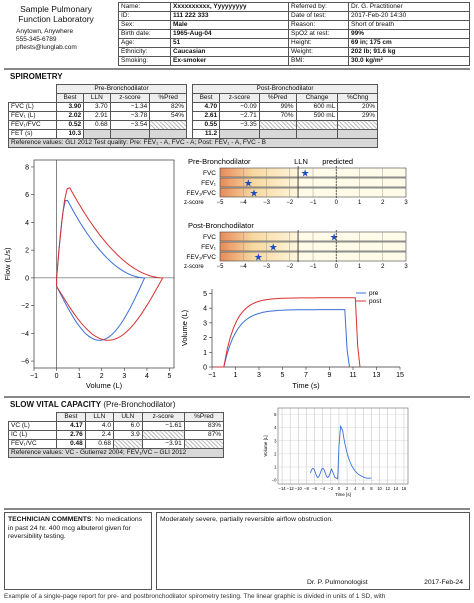  Describe the element at coordinates (32, 426) in the screenshot. I see `row-label: VC (L)` at that location.